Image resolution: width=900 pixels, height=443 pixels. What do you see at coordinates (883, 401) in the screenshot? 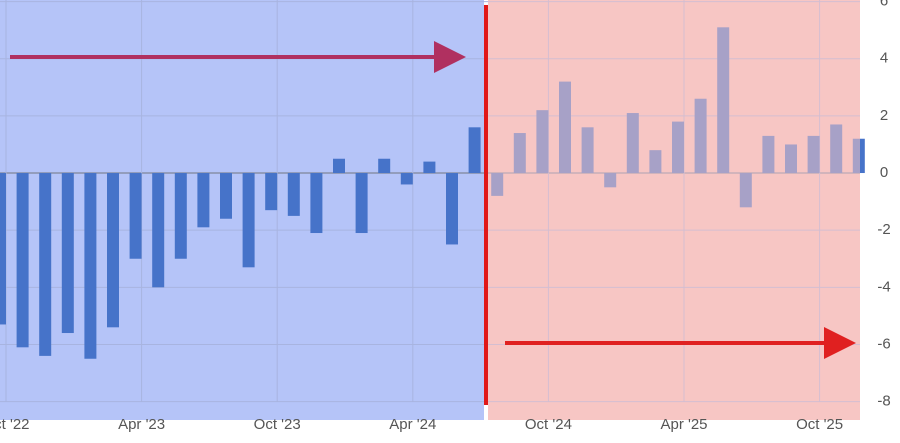
I see `y-tick-label: -8` at bounding box center [883, 401].